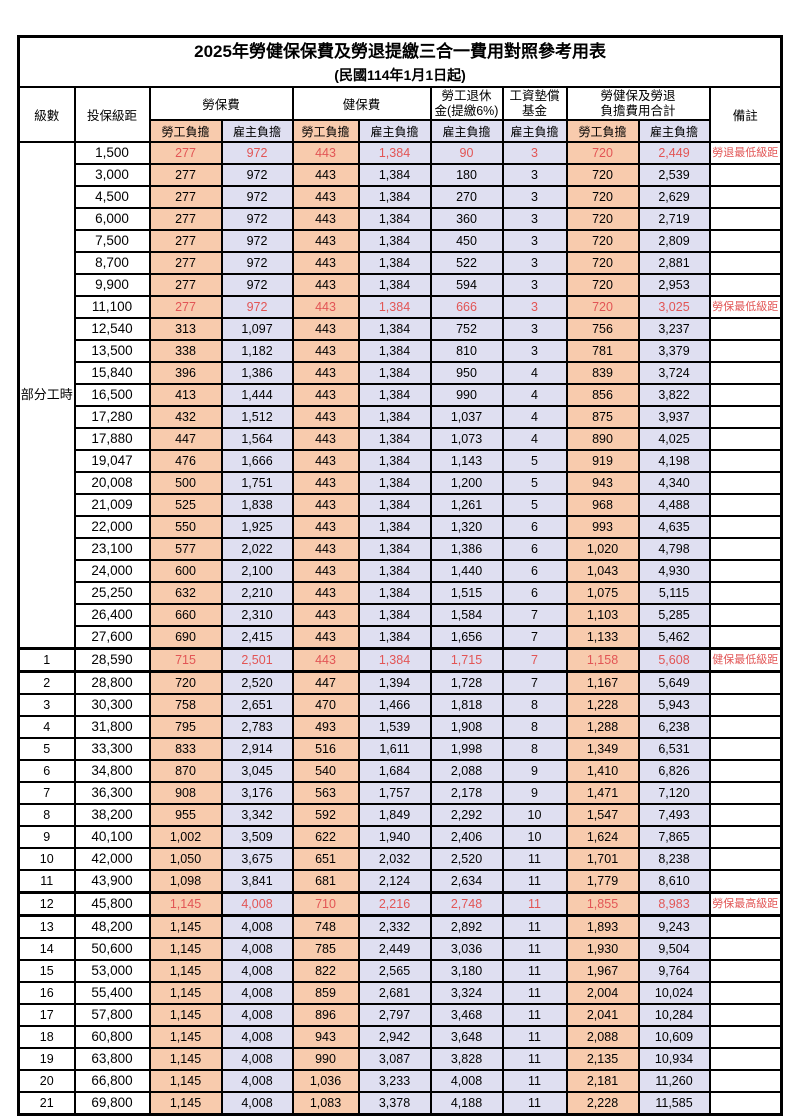 This screenshot has height=1120, width=791. What do you see at coordinates (325, 131) in the screenshot?
I see `subheader-hi-employee: 勞工負擔` at bounding box center [325, 131].